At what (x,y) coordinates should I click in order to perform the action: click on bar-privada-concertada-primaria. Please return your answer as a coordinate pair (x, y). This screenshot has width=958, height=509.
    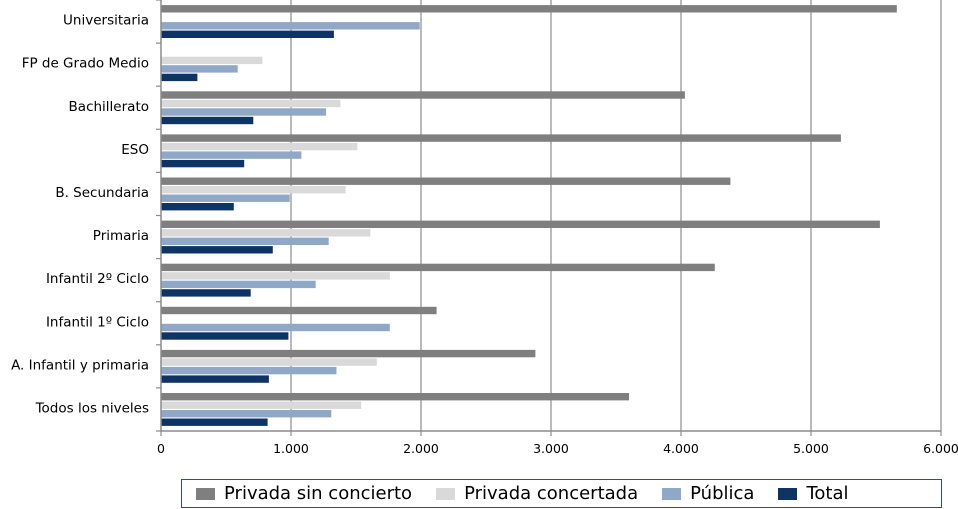
    Looking at the image, I should click on (266, 233).